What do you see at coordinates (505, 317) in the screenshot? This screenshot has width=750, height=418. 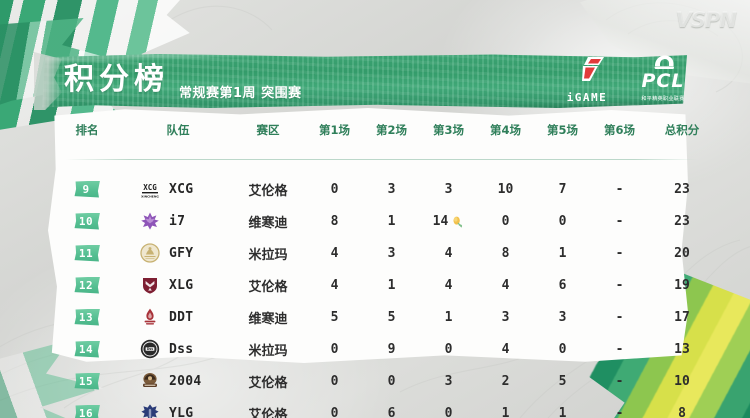 I see `match4-cell: 3` at bounding box center [505, 317].